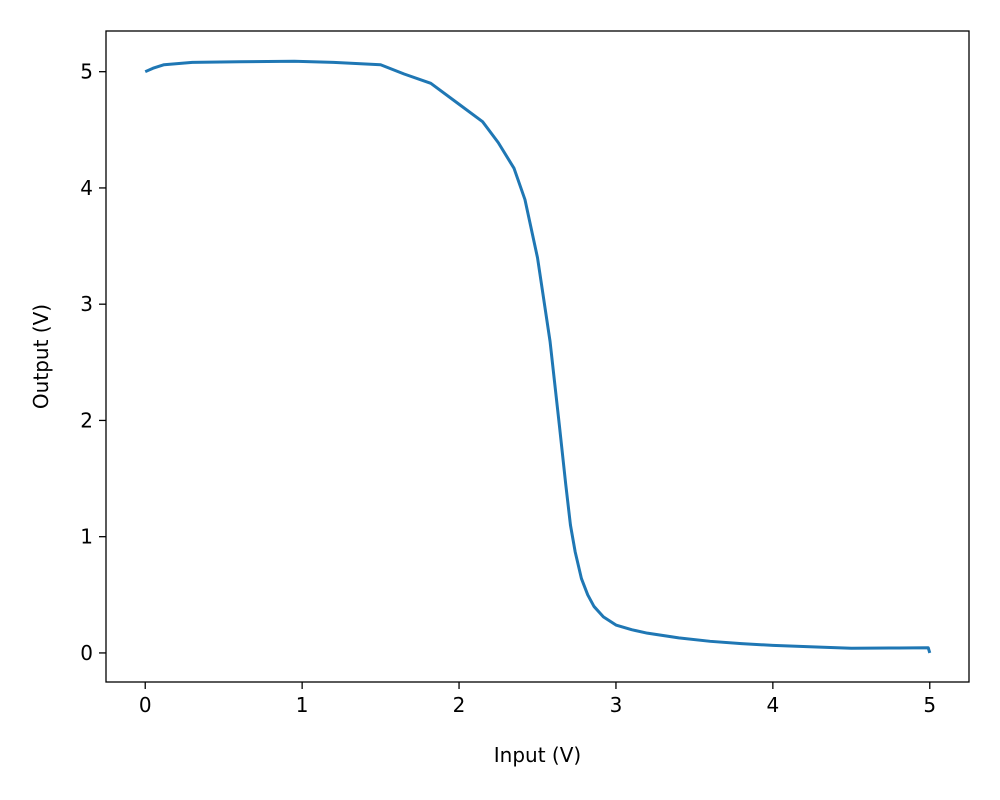  I want to click on y-axis-label: Output (V), so click(41, 356).